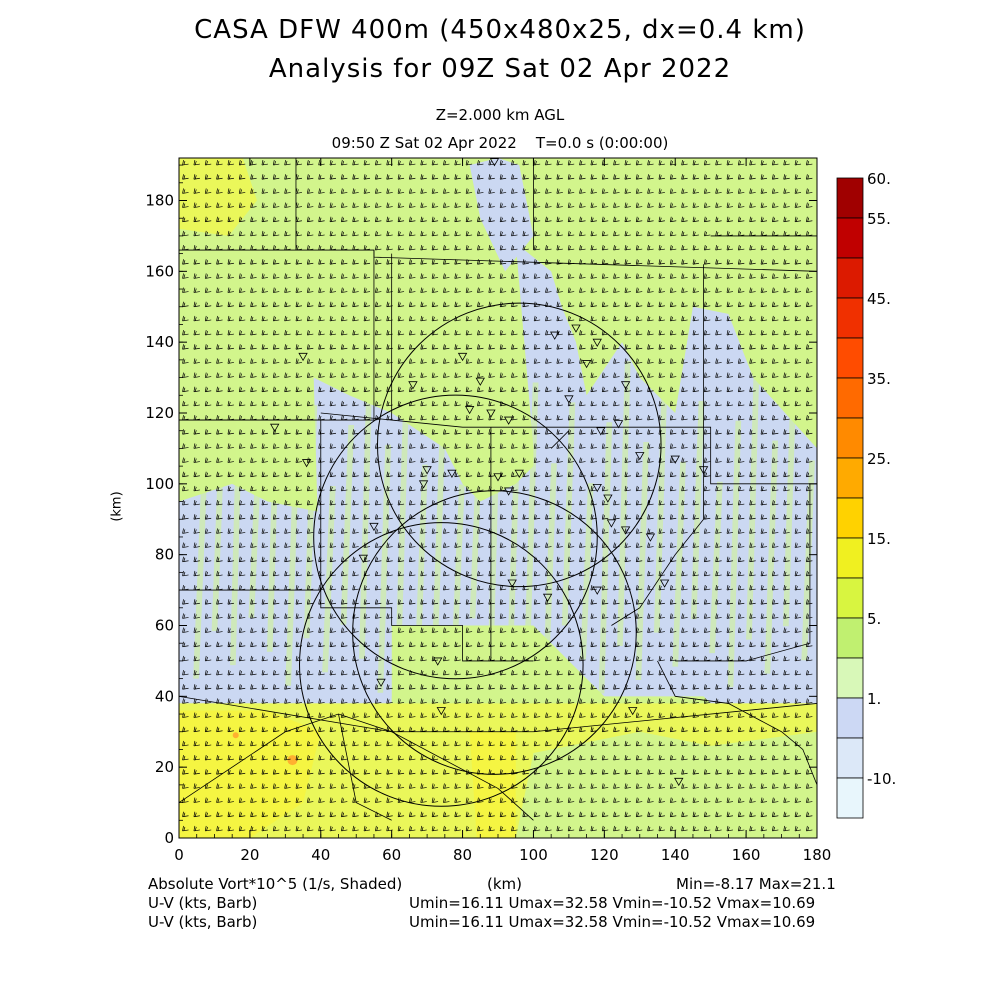  Describe the element at coordinates (879, 219) in the screenshot. I see `colorbar-label: 55.` at that location.